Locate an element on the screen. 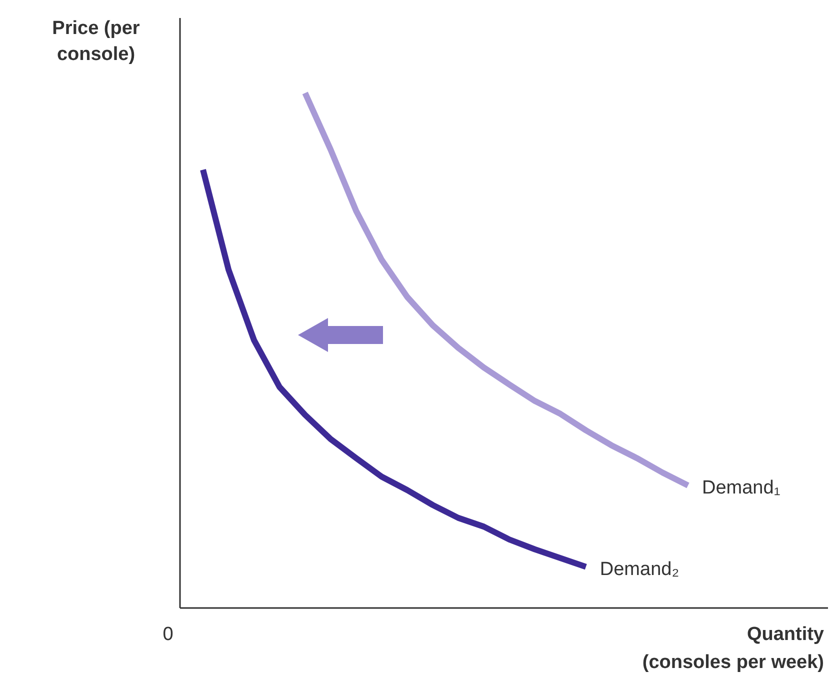  series-label: Demand₂ is located at coordinates (640, 569).